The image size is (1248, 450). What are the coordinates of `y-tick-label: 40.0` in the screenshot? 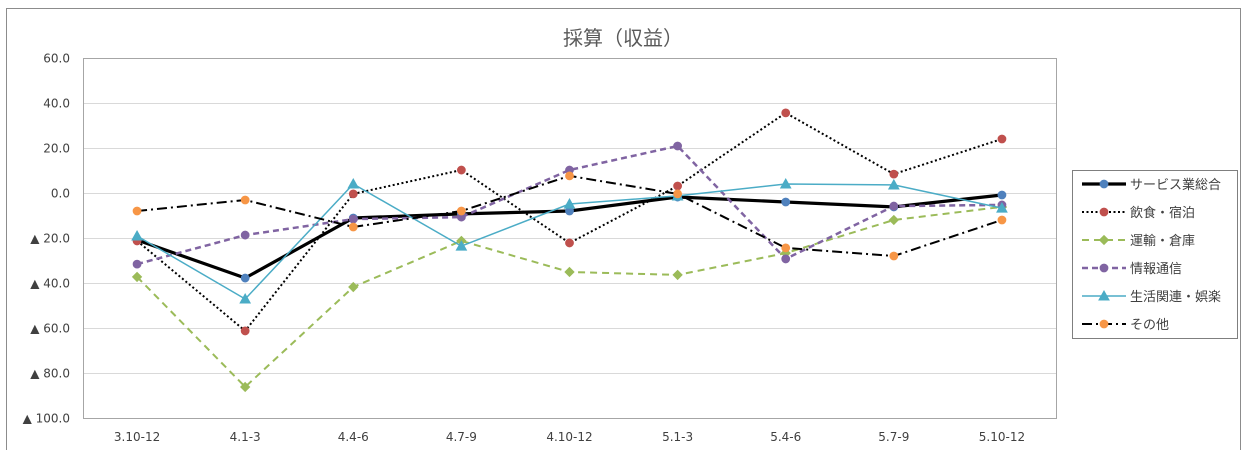 It's located at (56, 104).